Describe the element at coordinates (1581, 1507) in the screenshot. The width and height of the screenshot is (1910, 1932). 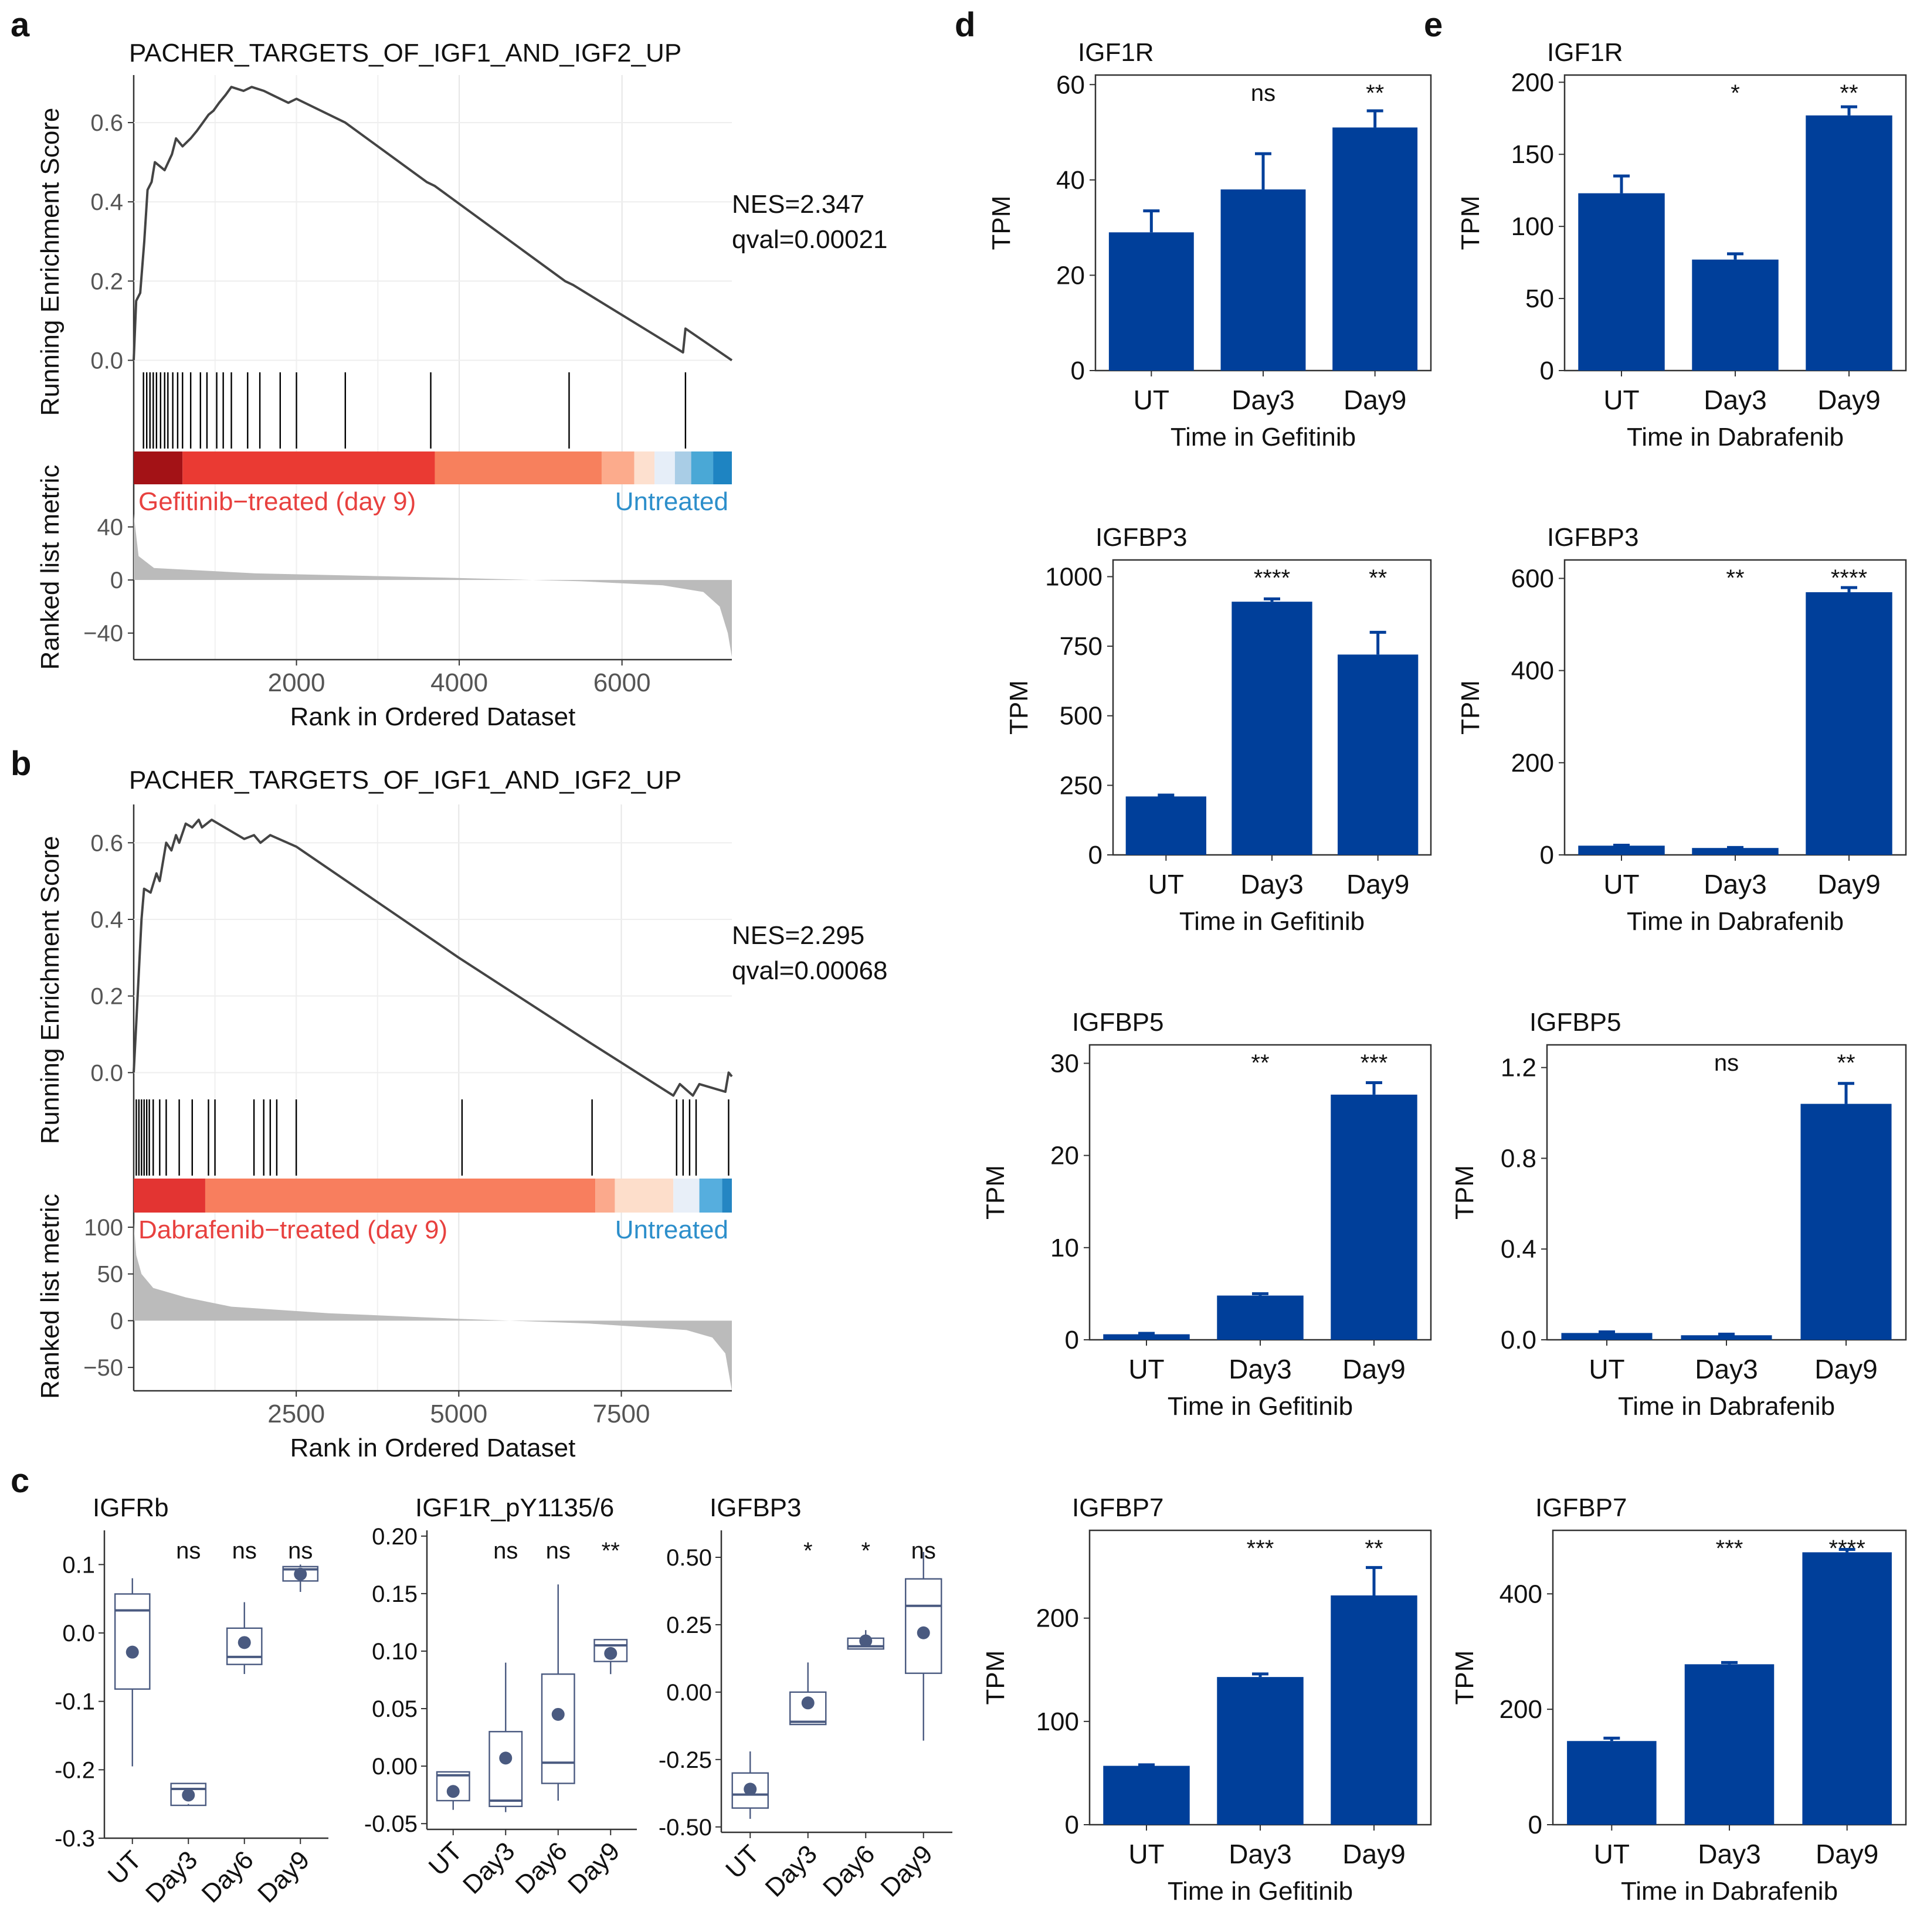
I see `barchart-title: IGFBP7` at that location.